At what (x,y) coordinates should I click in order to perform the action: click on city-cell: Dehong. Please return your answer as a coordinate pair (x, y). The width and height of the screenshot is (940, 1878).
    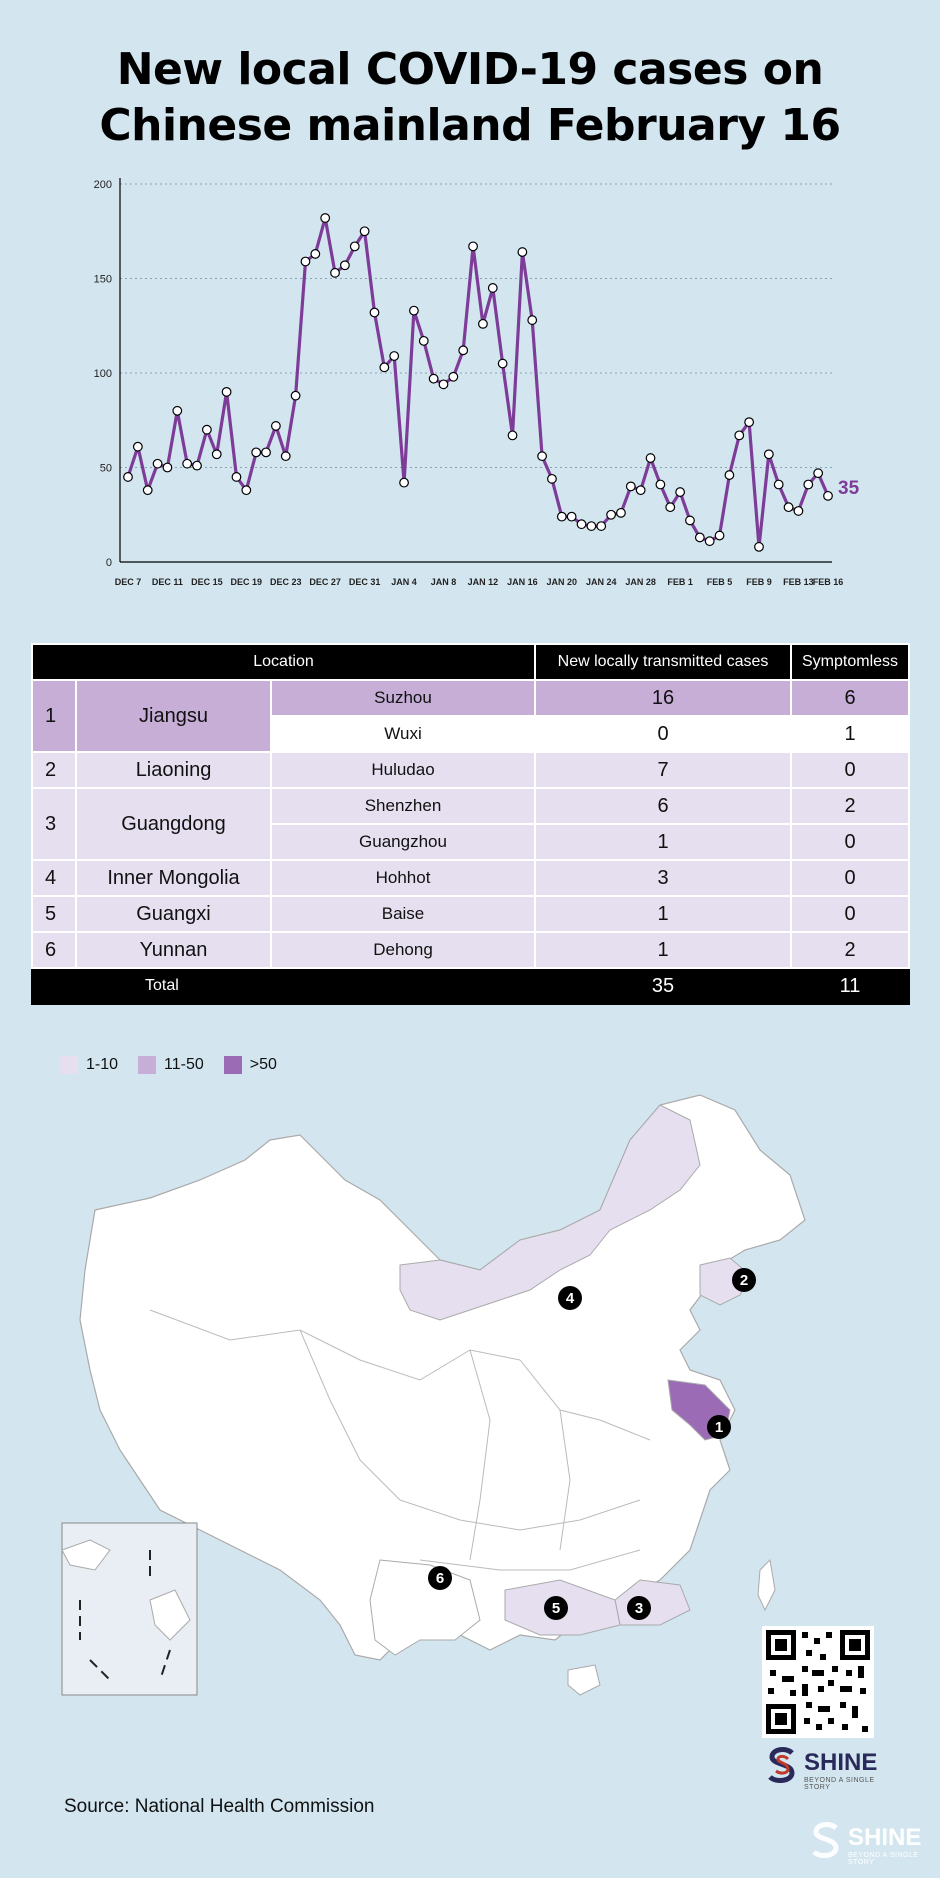
    Looking at the image, I should click on (403, 950).